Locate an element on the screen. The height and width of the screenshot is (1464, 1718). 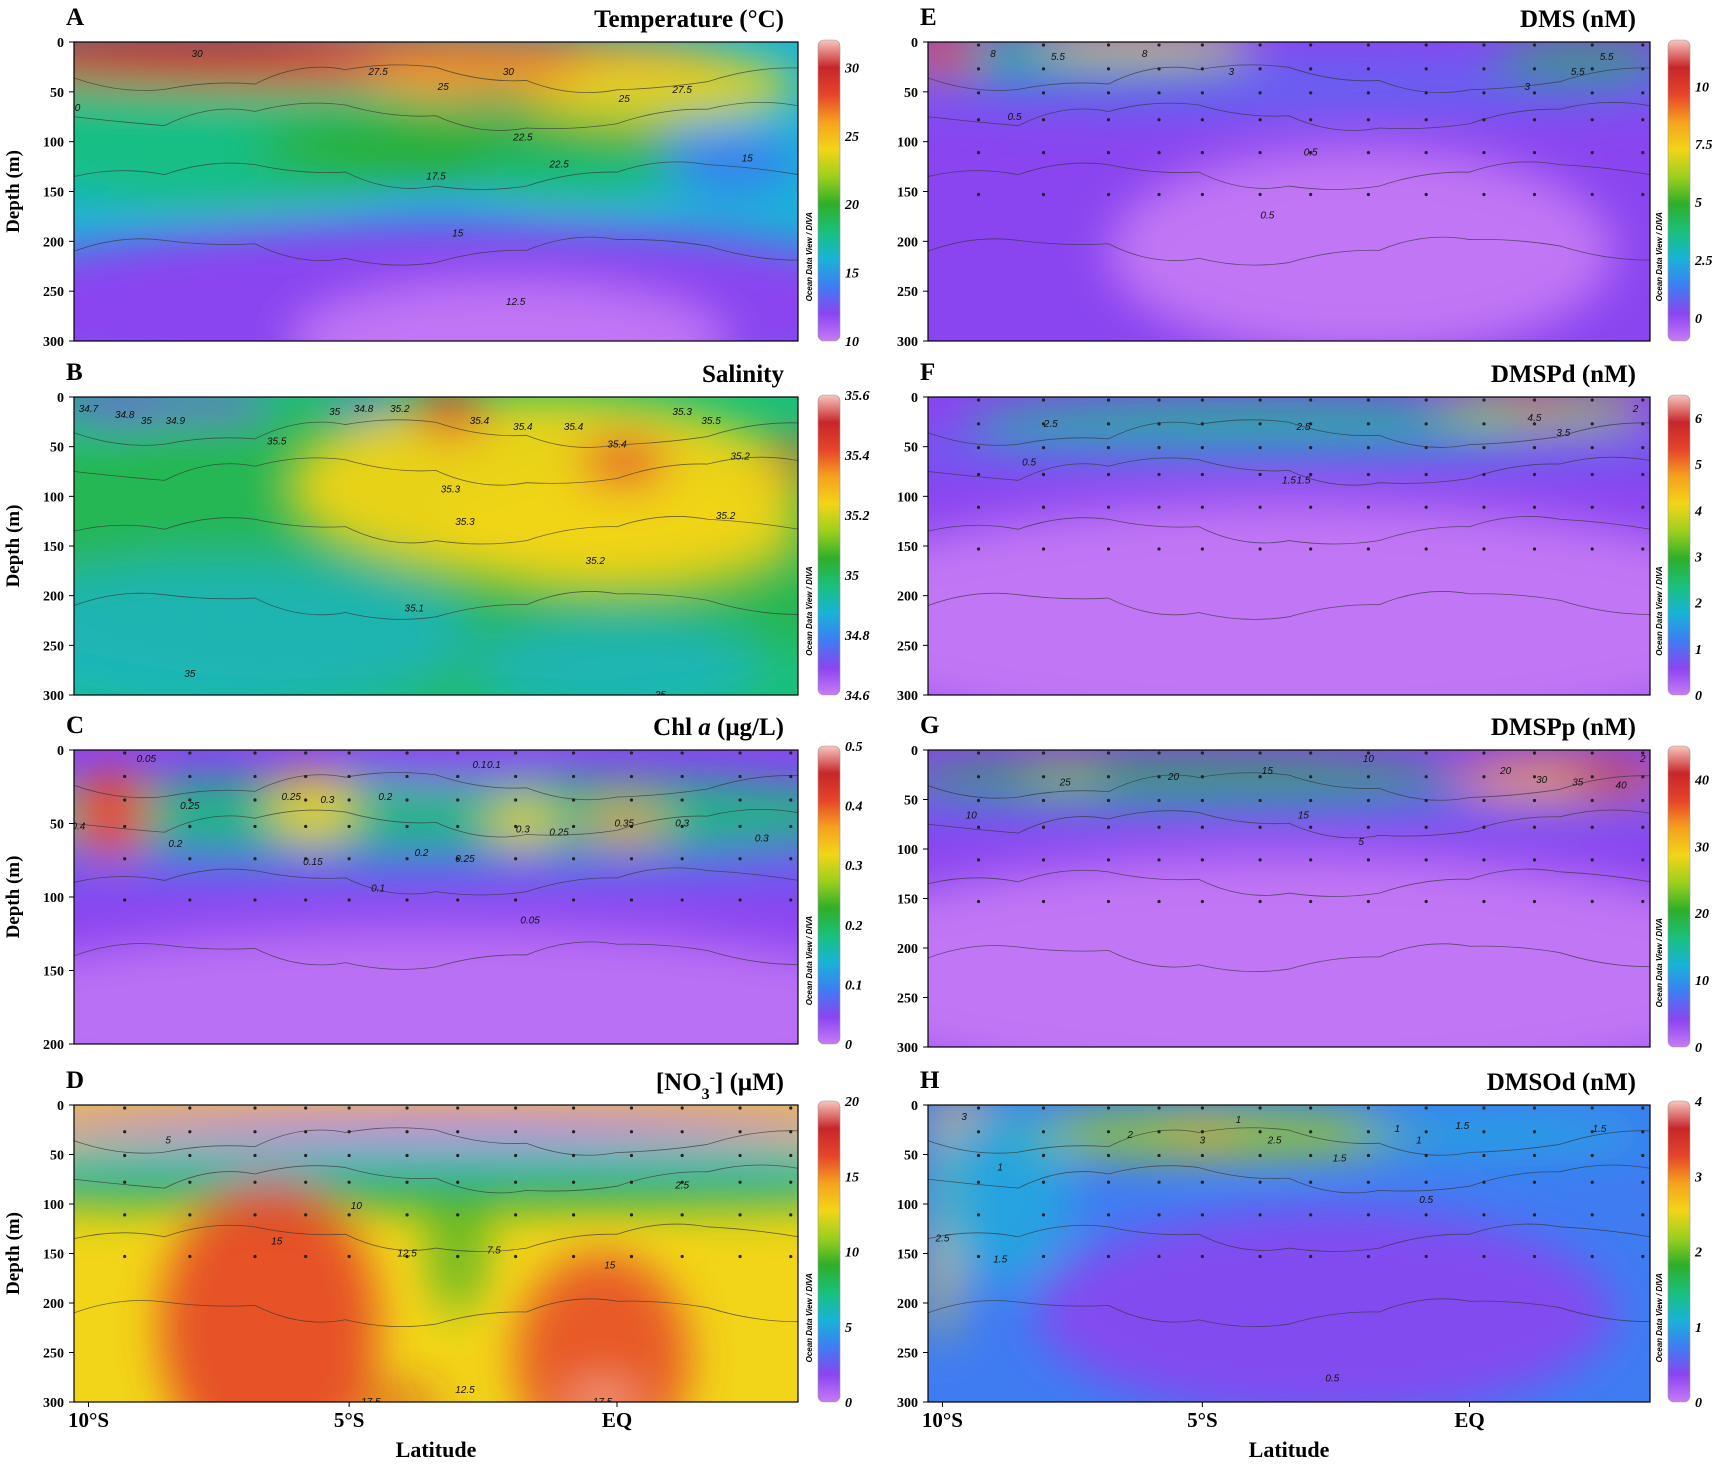
contour-label: 4.5 is located at coordinates (1535, 418).